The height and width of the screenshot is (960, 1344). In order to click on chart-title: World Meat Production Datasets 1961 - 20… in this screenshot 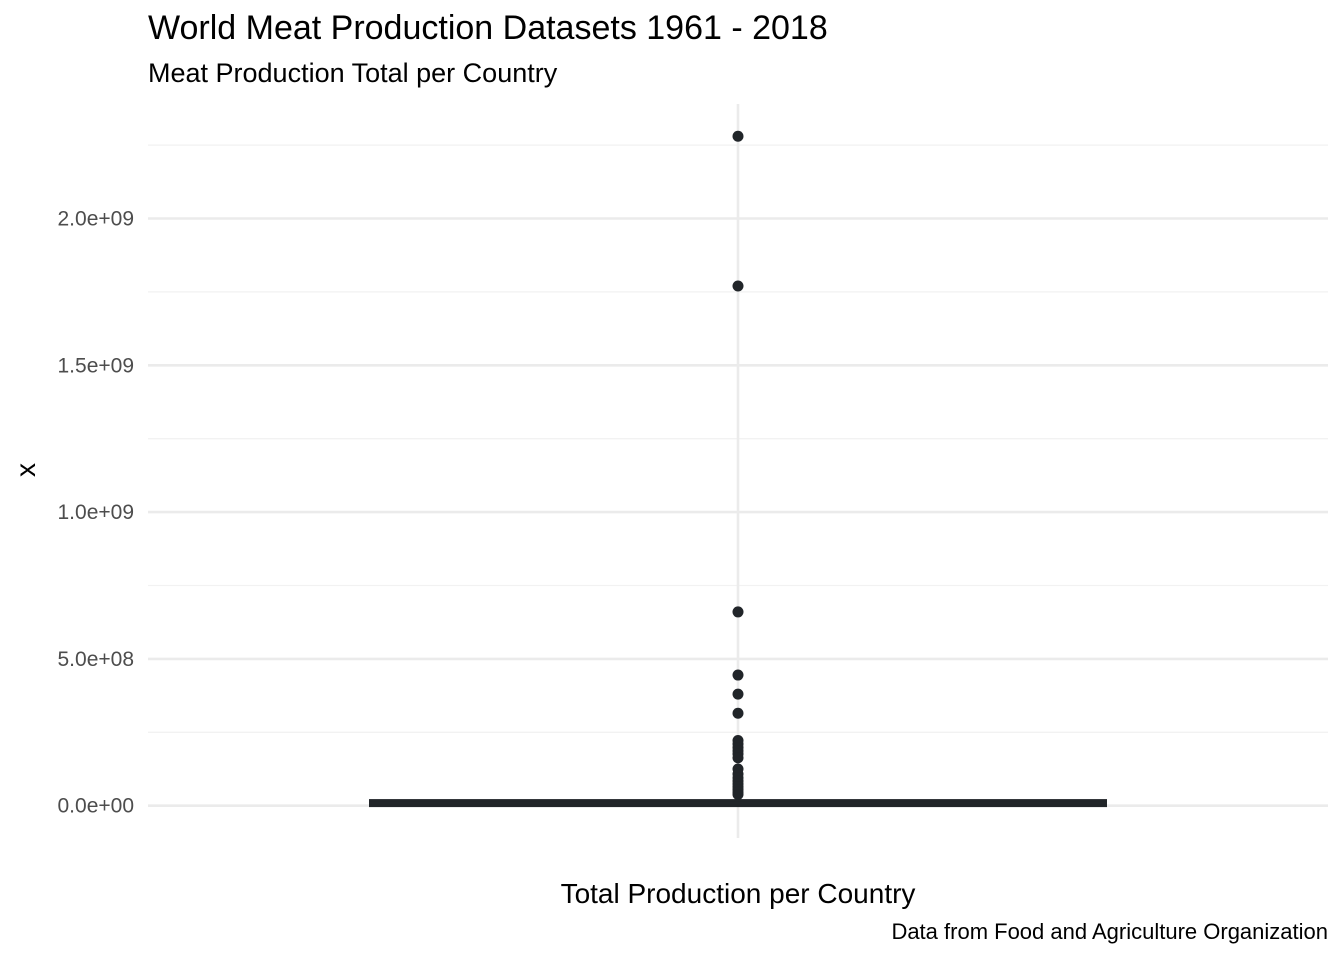, I will do `click(488, 28)`.